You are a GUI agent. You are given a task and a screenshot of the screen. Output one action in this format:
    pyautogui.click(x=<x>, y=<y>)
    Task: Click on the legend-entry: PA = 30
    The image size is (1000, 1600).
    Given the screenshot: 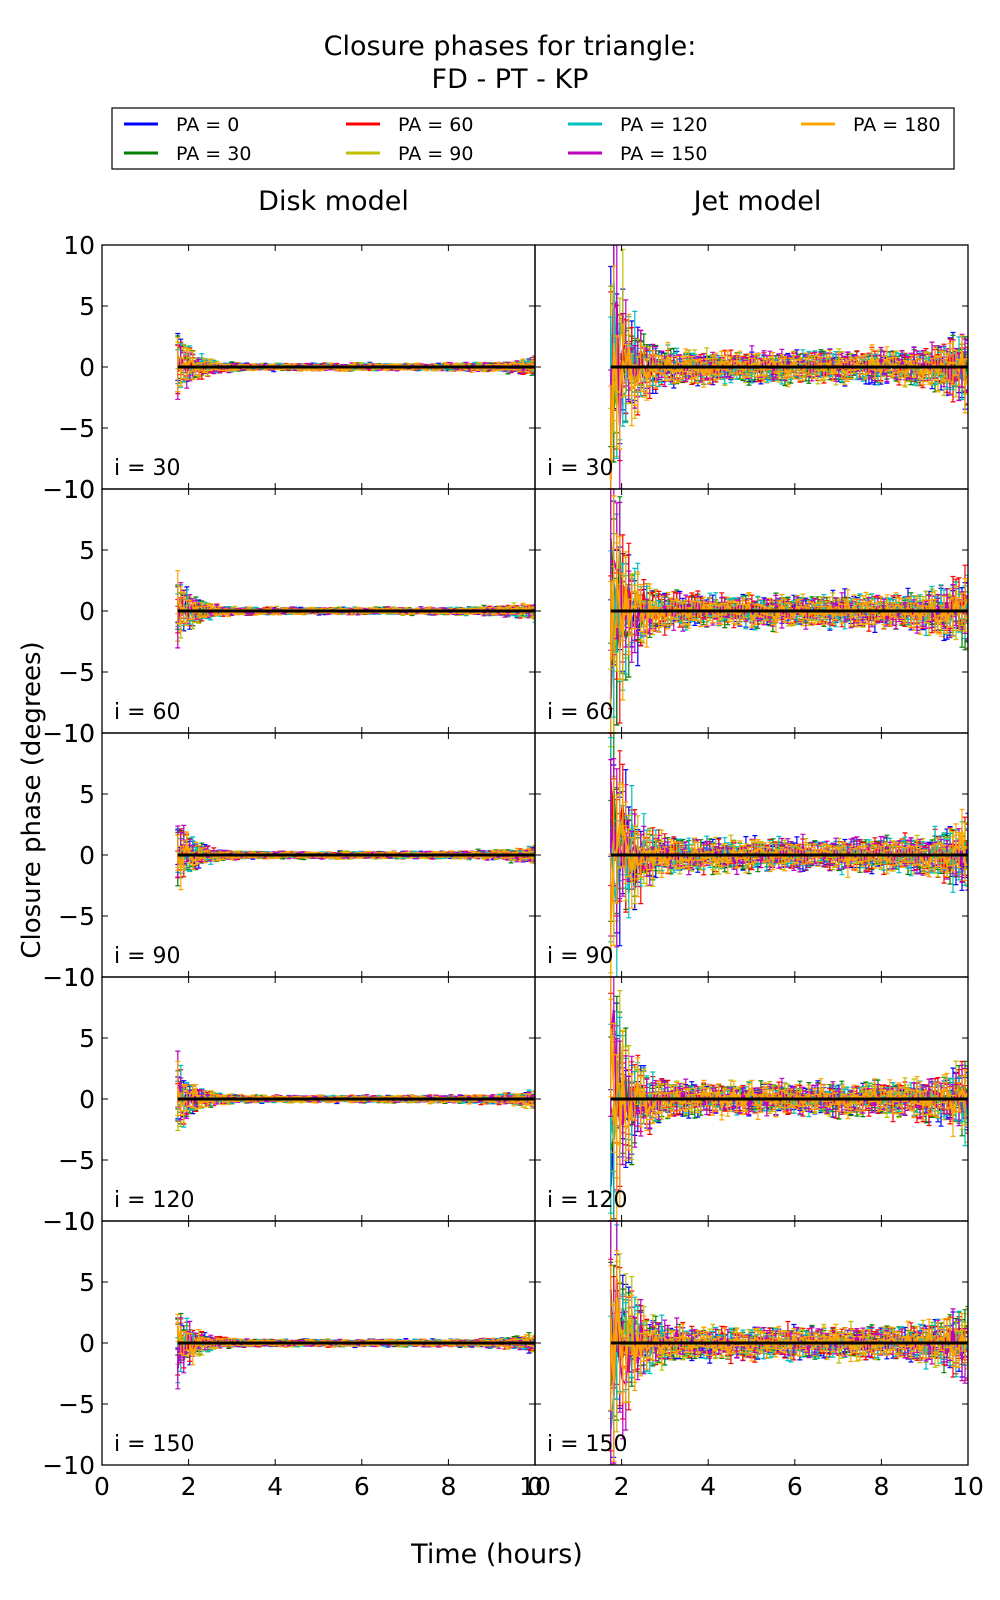 What is the action you would take?
    pyautogui.click(x=187, y=154)
    